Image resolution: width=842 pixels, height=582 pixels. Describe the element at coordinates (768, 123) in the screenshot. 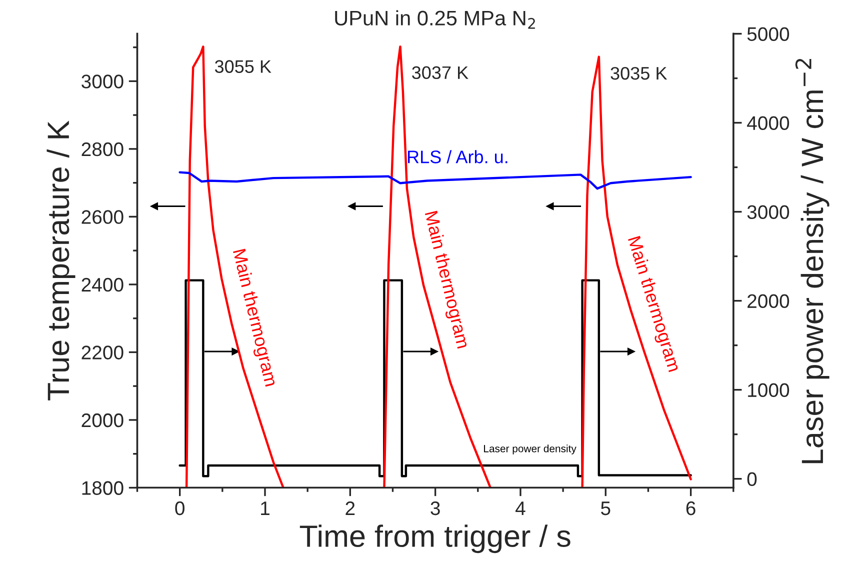

I see `y2-tick-label: 4000` at that location.